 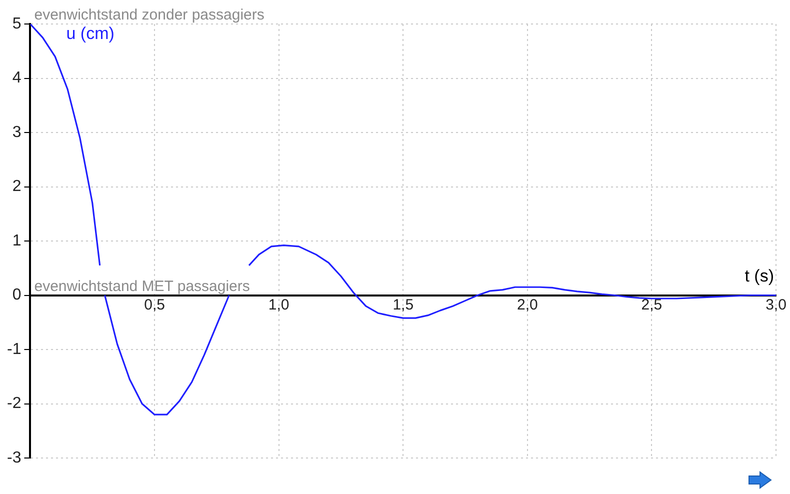 I want to click on x-tick-label: 1,0, so click(x=279, y=305).